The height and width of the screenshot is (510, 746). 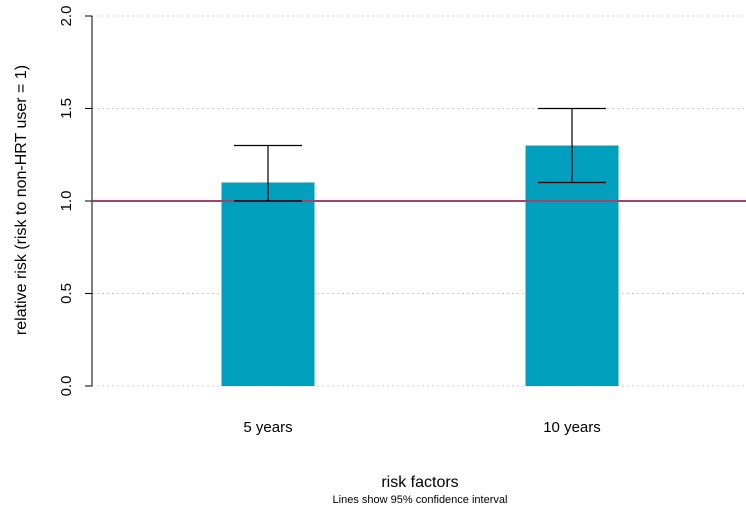 What do you see at coordinates (420, 500) in the screenshot?
I see `chart-caption: Lines show 95% confidence interval` at bounding box center [420, 500].